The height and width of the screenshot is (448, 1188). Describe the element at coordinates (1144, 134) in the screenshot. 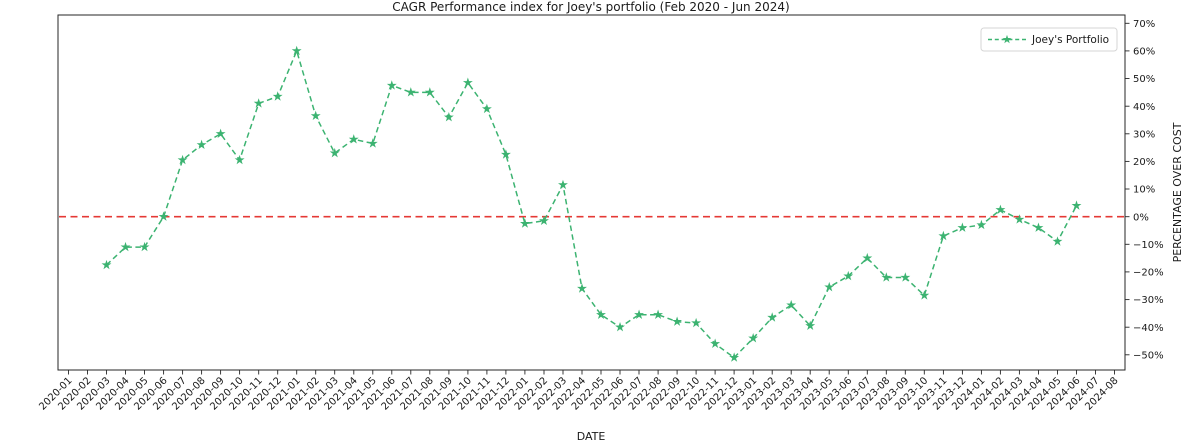

I see `y-tick-label: 30%` at that location.